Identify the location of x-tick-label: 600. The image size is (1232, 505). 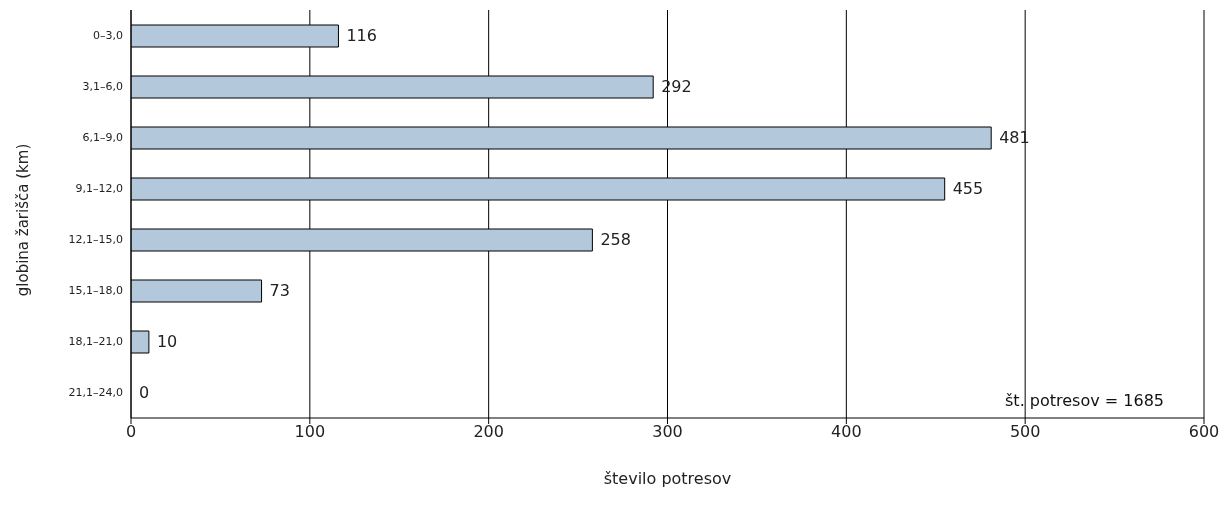
(1204, 432).